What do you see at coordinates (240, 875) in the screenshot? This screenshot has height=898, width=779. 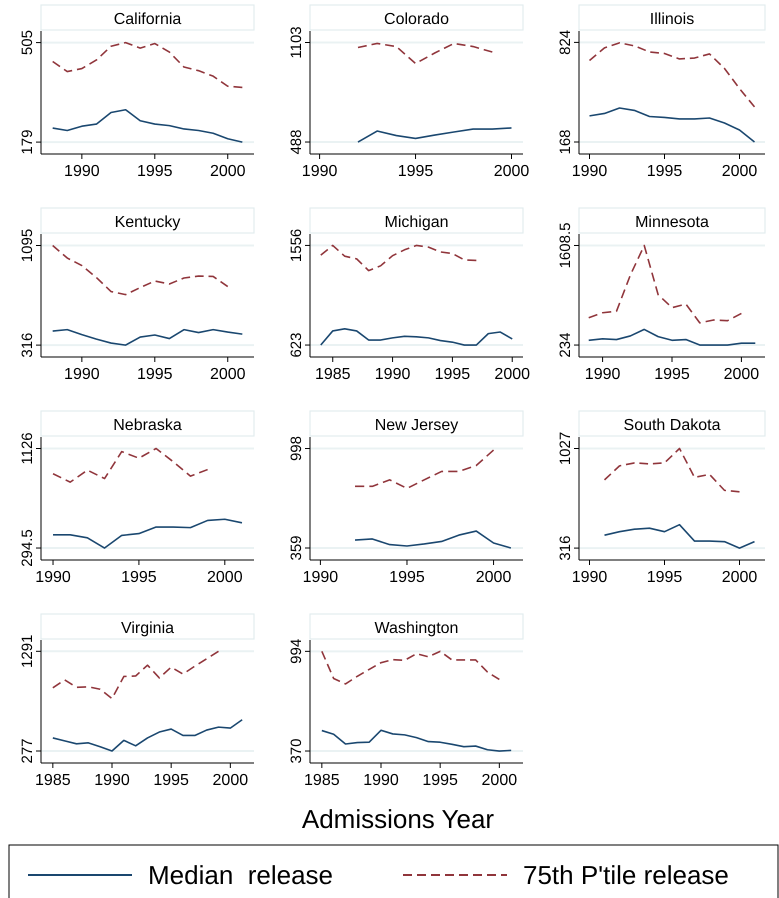 I see `legend-label: Median release` at bounding box center [240, 875].